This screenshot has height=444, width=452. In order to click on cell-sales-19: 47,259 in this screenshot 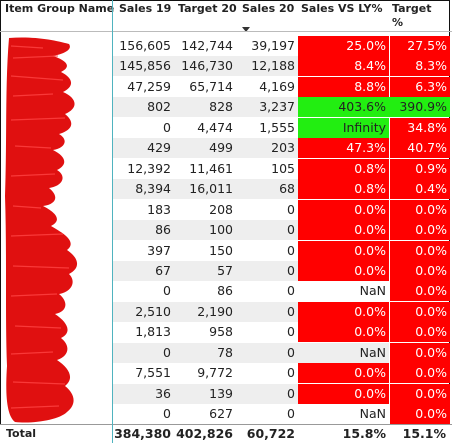, I will do `click(143, 86)`.